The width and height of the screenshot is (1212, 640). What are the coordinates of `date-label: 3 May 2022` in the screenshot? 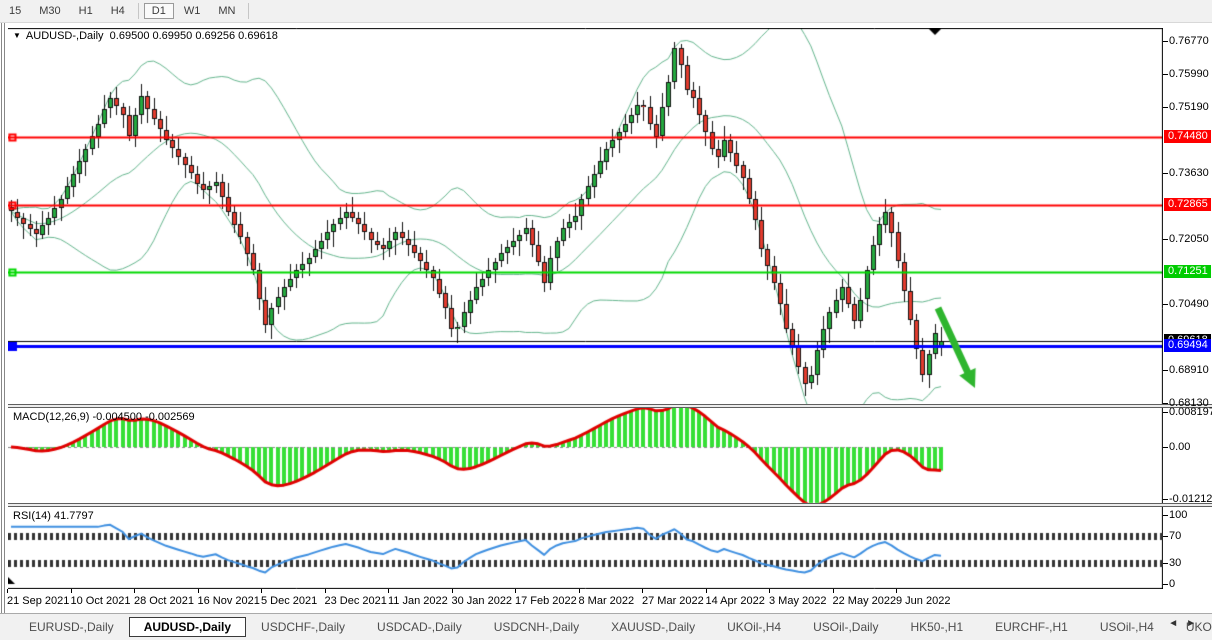 It's located at (798, 601).